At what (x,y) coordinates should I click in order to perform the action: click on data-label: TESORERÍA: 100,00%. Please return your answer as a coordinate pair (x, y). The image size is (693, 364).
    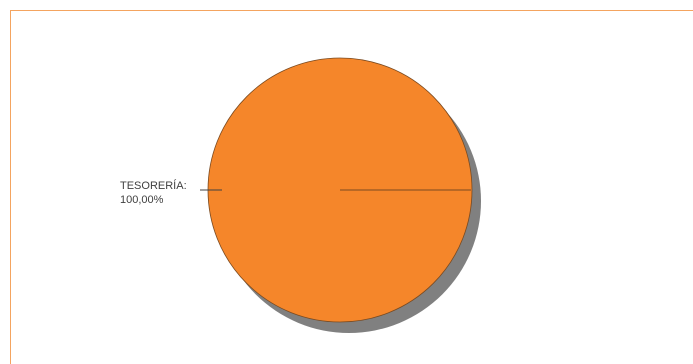
    Looking at the image, I should click on (155, 192).